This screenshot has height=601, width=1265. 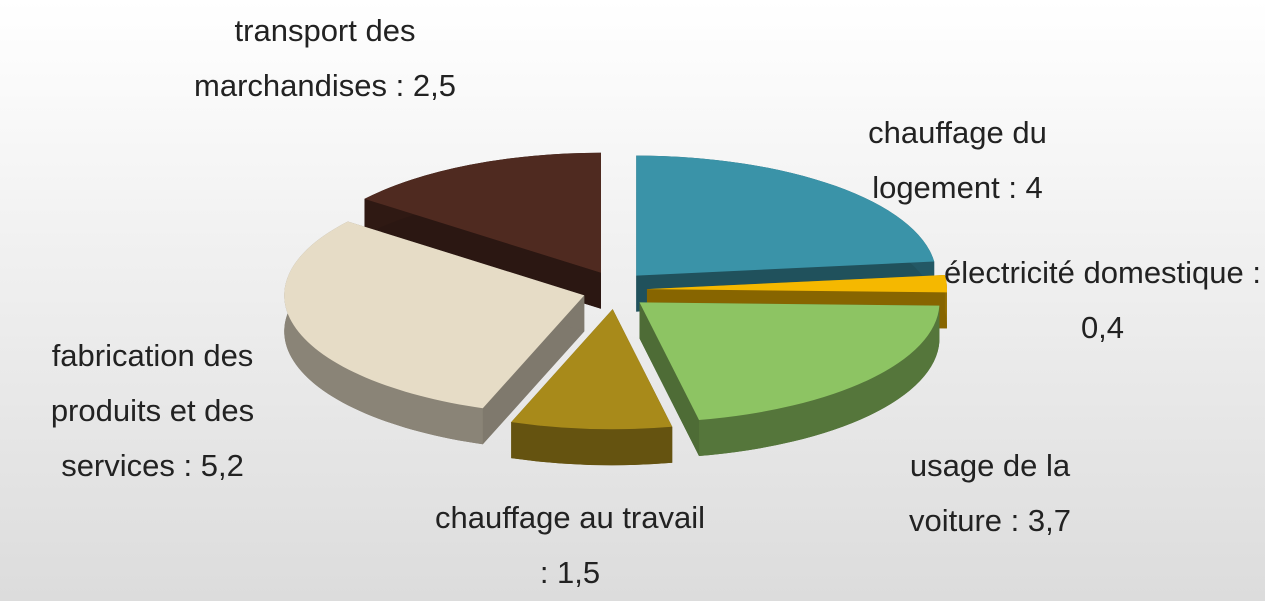 I want to click on data-label: chauffage du logement : 4, so click(x=957, y=160).